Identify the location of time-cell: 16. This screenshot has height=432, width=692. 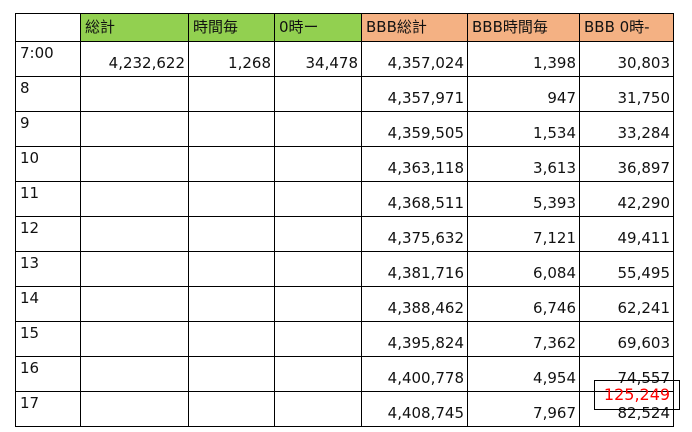
(48, 374).